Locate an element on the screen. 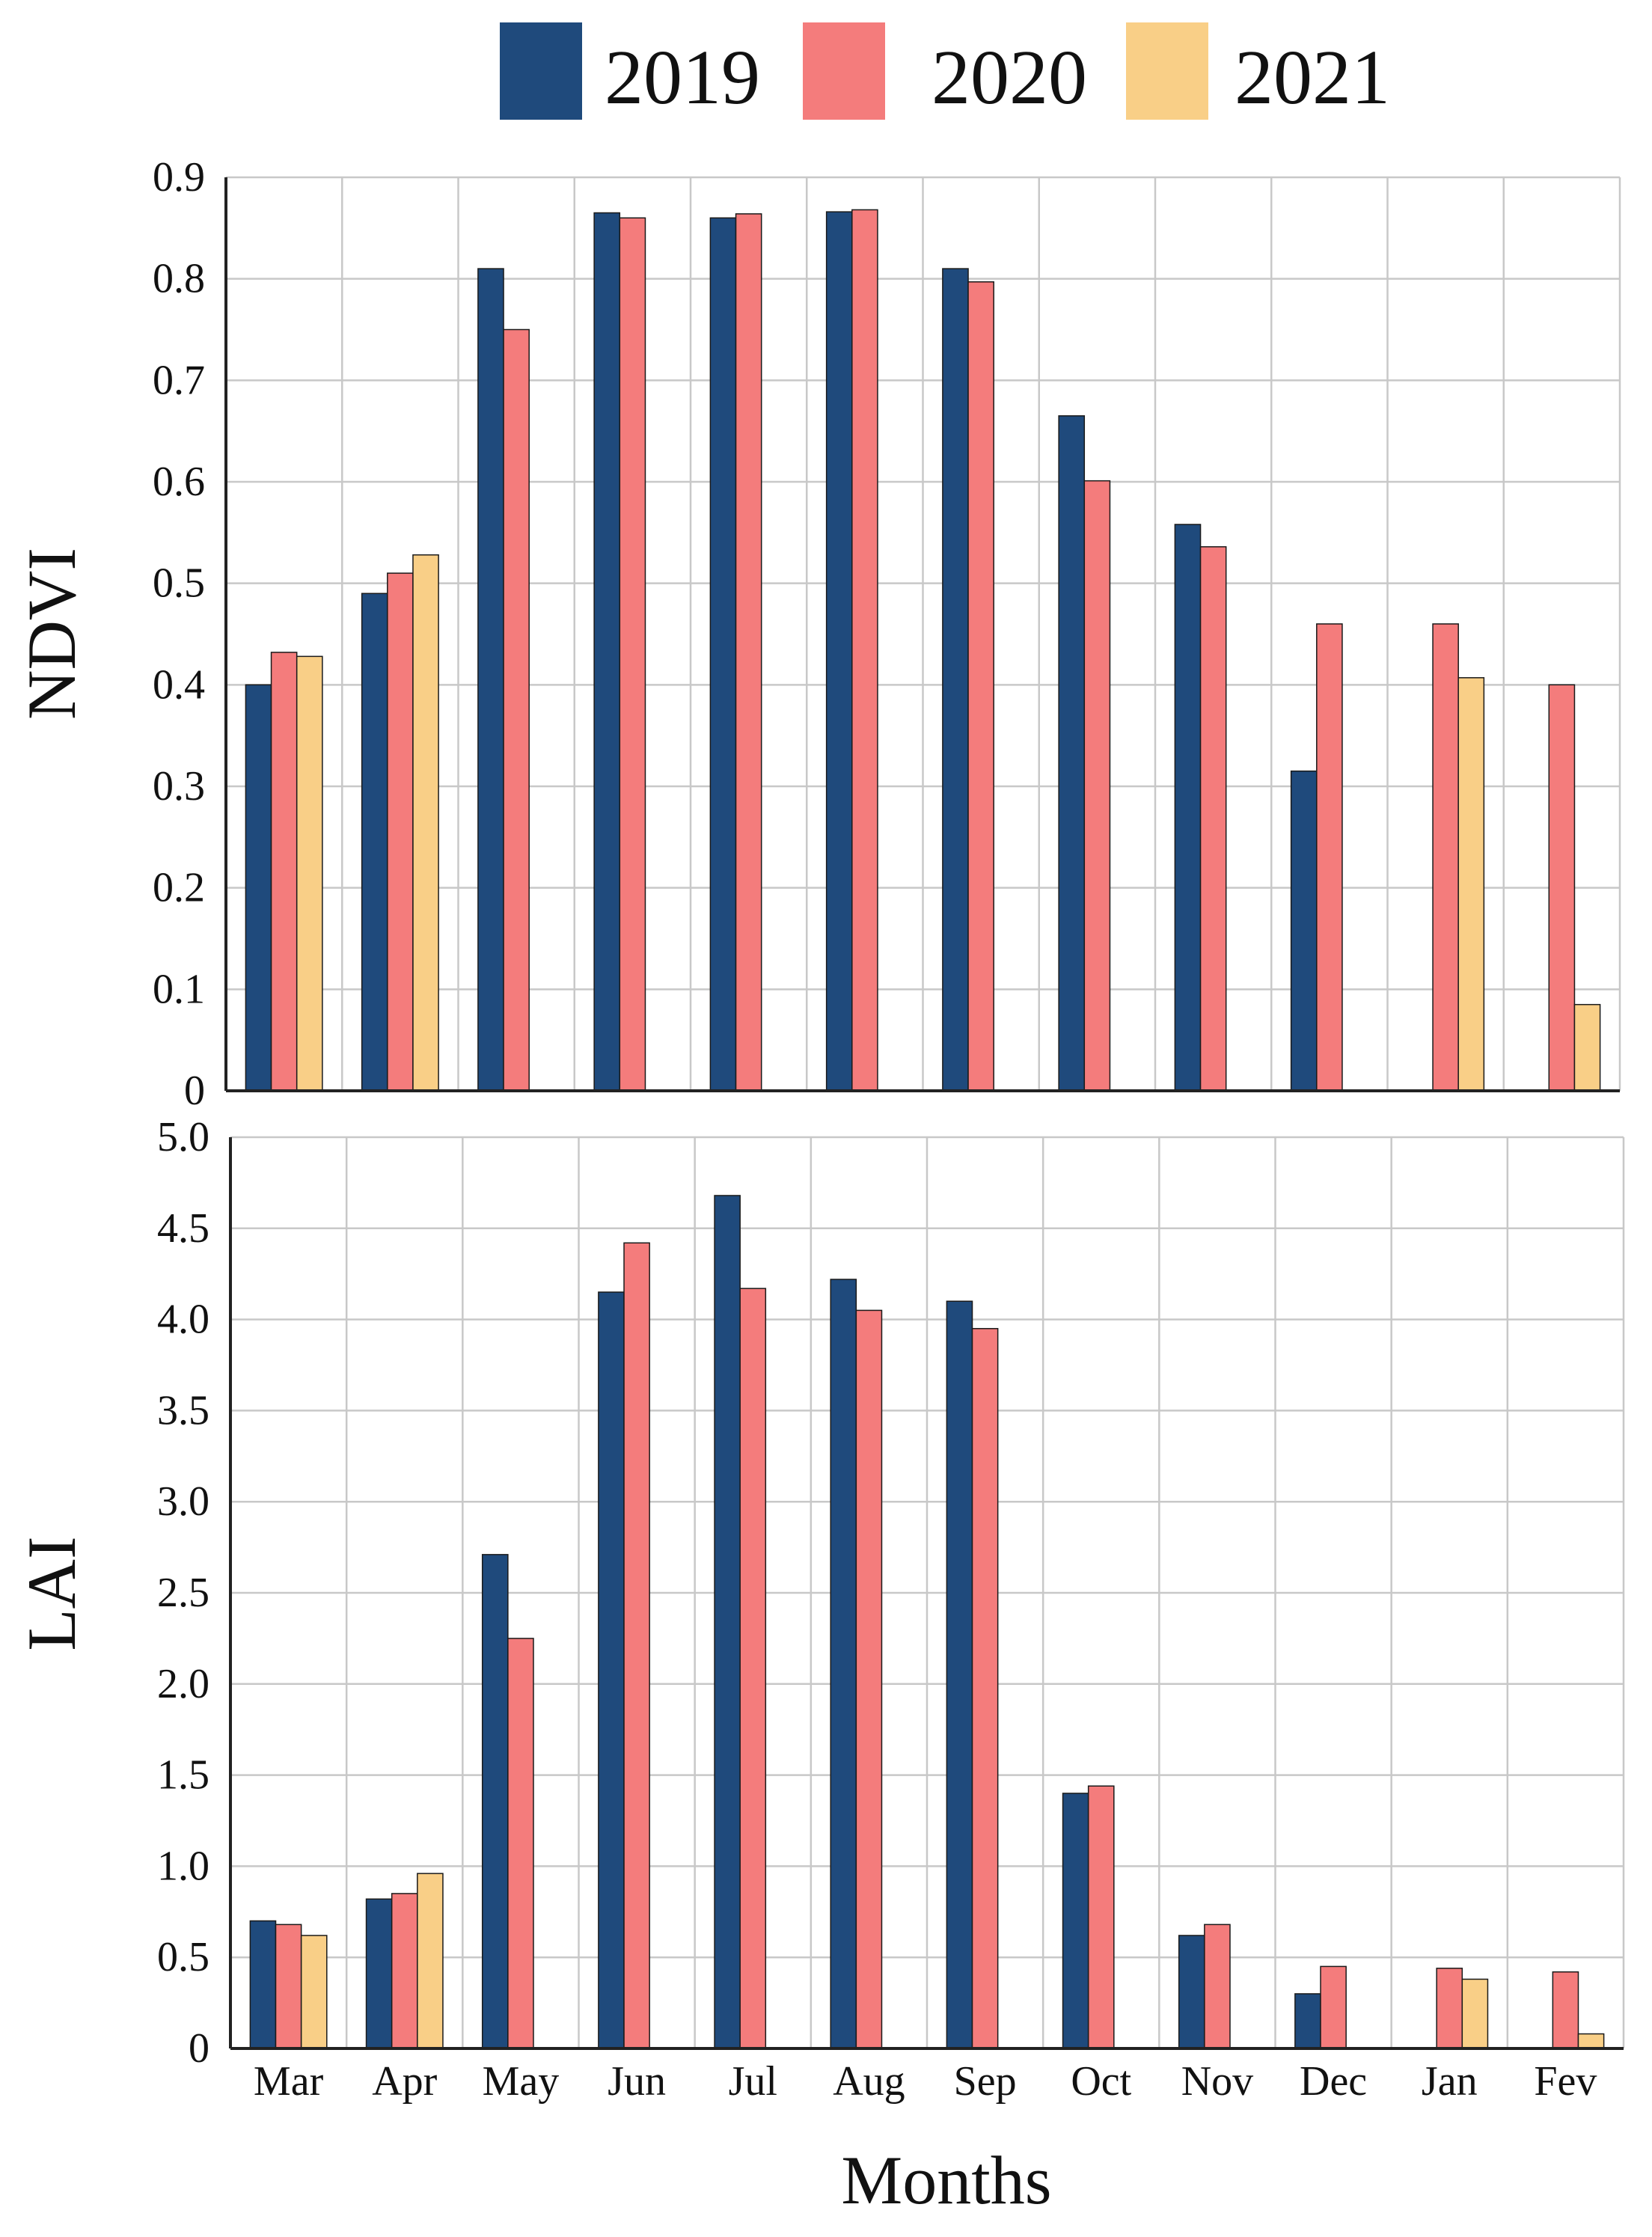 This screenshot has width=1652, height=2237. bar-lai-jul-2019 is located at coordinates (727, 1622).